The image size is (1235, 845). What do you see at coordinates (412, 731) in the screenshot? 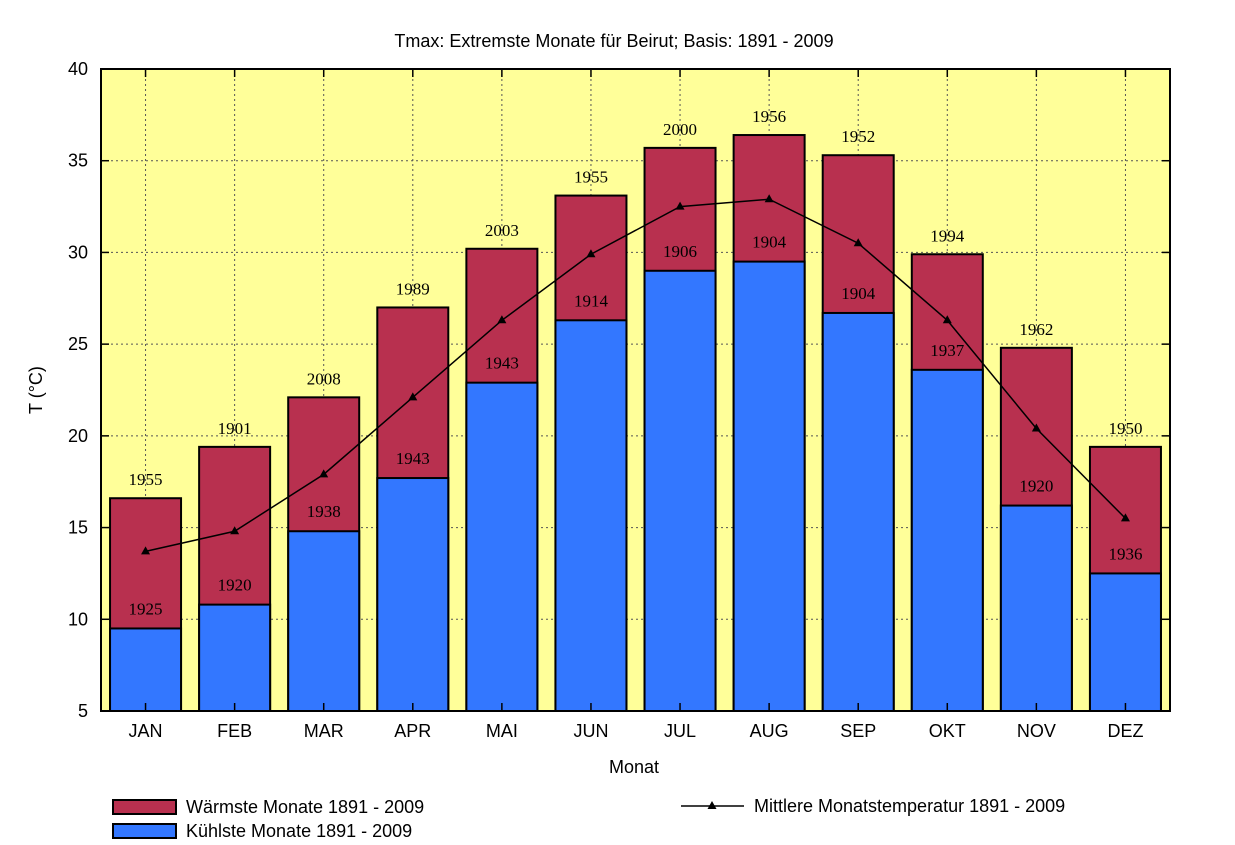
I see `x-tick-label-apr: APR` at bounding box center [412, 731].